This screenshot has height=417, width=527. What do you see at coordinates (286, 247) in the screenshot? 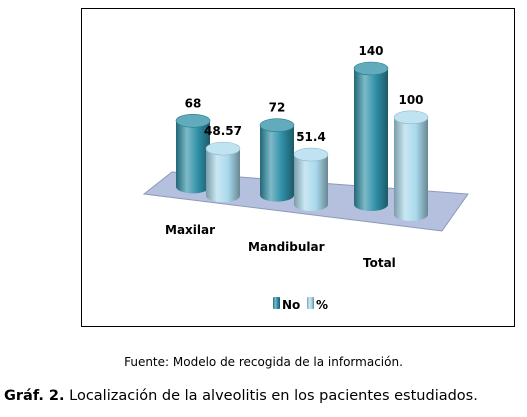
I see `category-label-mandibular: Mandibular` at bounding box center [286, 247].